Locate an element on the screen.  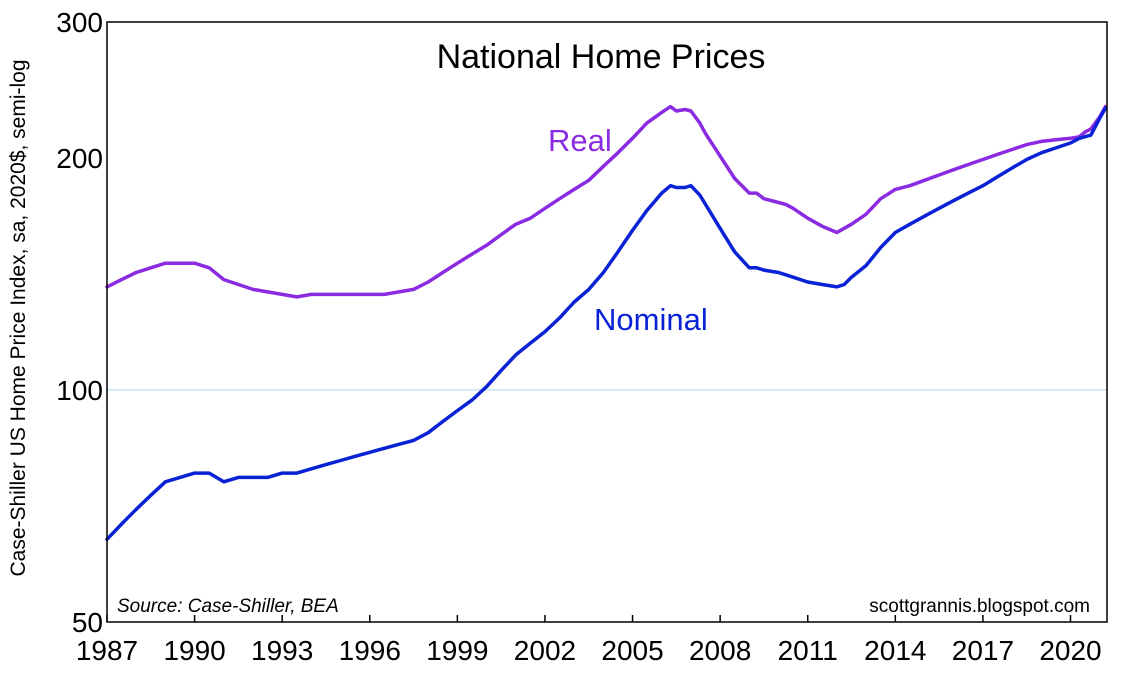
x-tick-label-1996: 1996 is located at coordinates (370, 650).